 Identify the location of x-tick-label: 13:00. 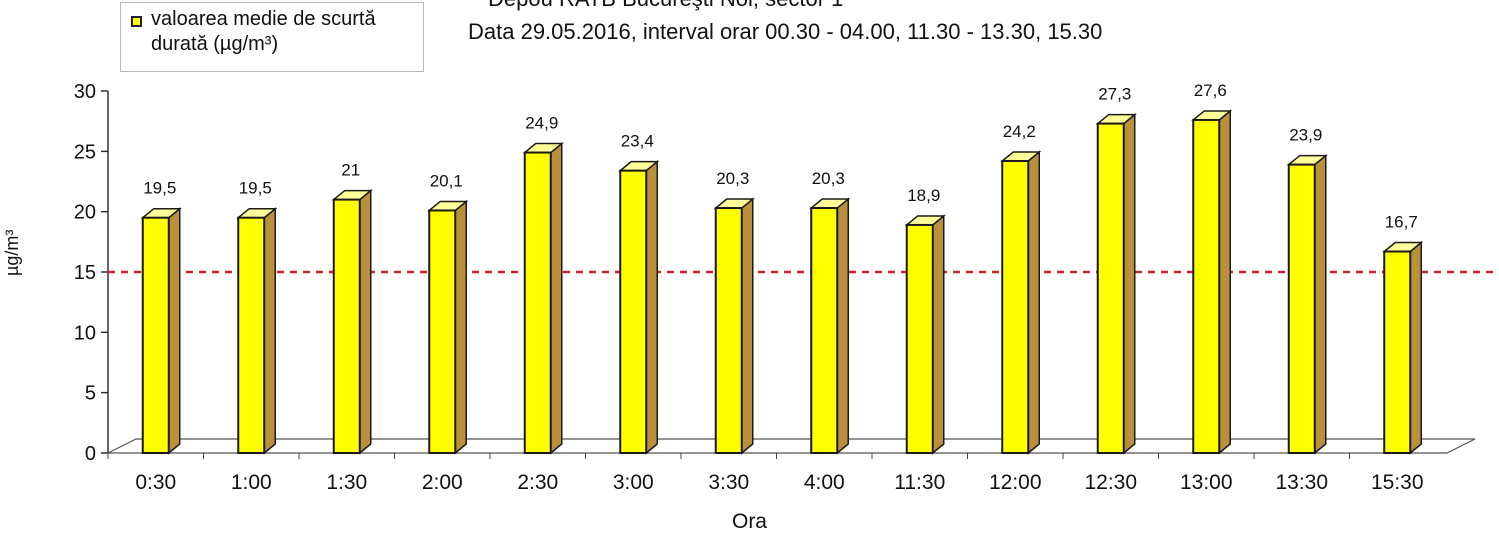
(1206, 482).